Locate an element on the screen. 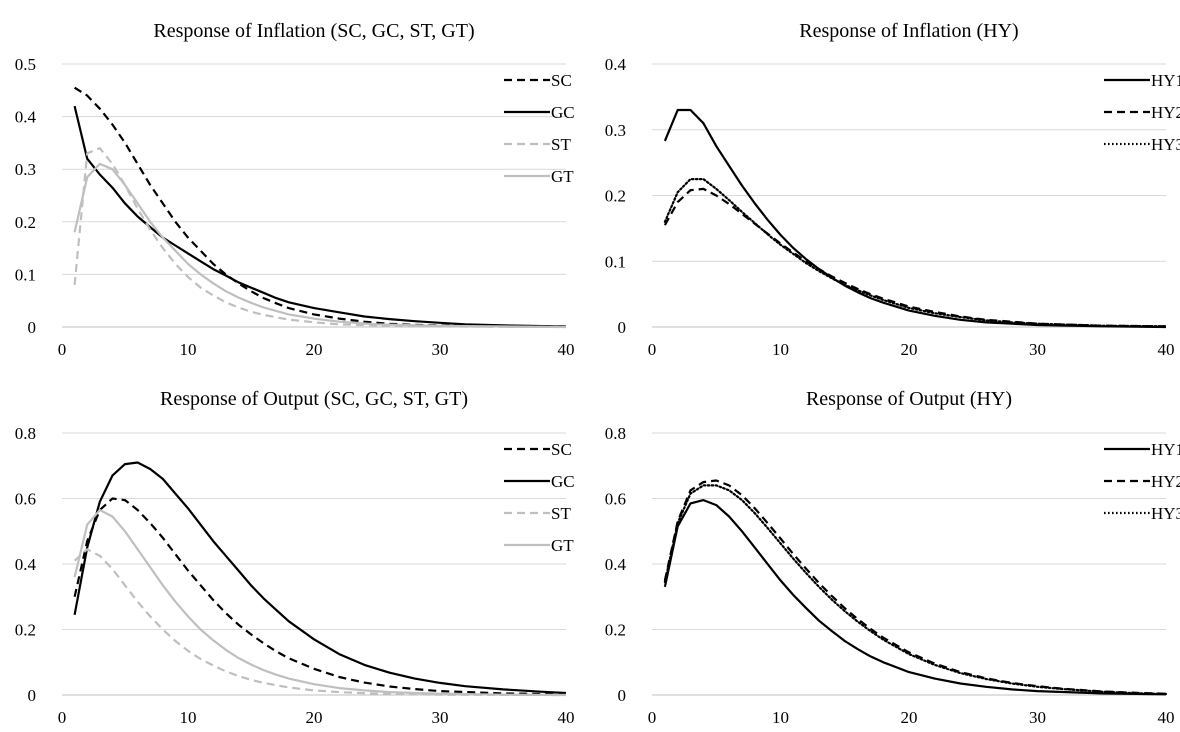 The width and height of the screenshot is (1180, 732). chart-title: Response of Inflation (SC, GC, ST, GT) is located at coordinates (313, 31).